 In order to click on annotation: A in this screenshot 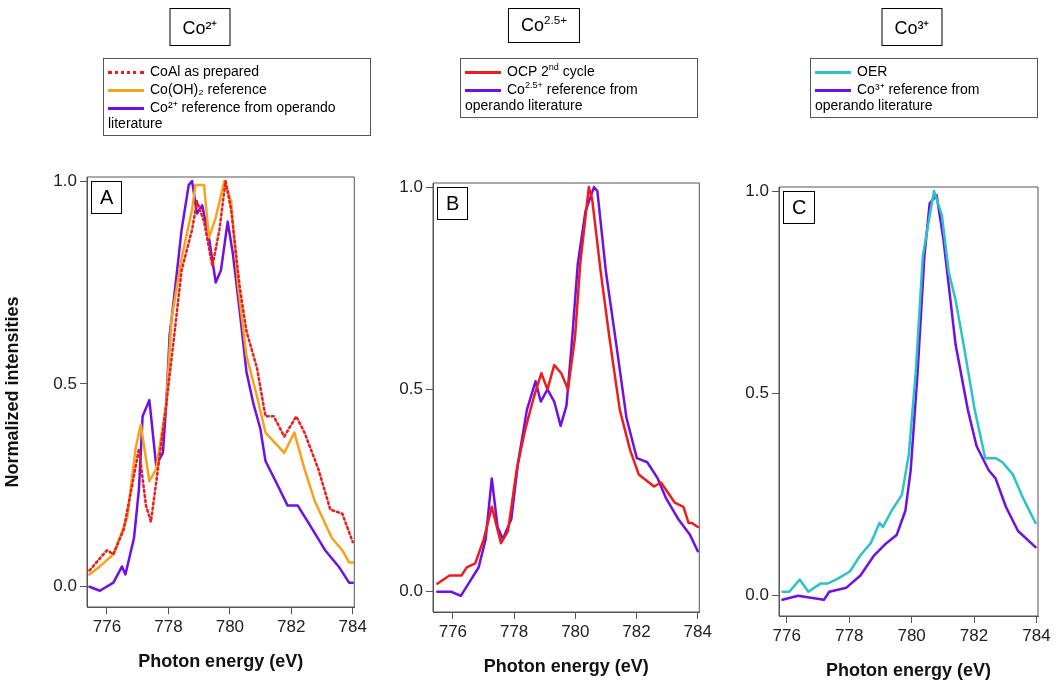, I will do `click(107, 197)`.